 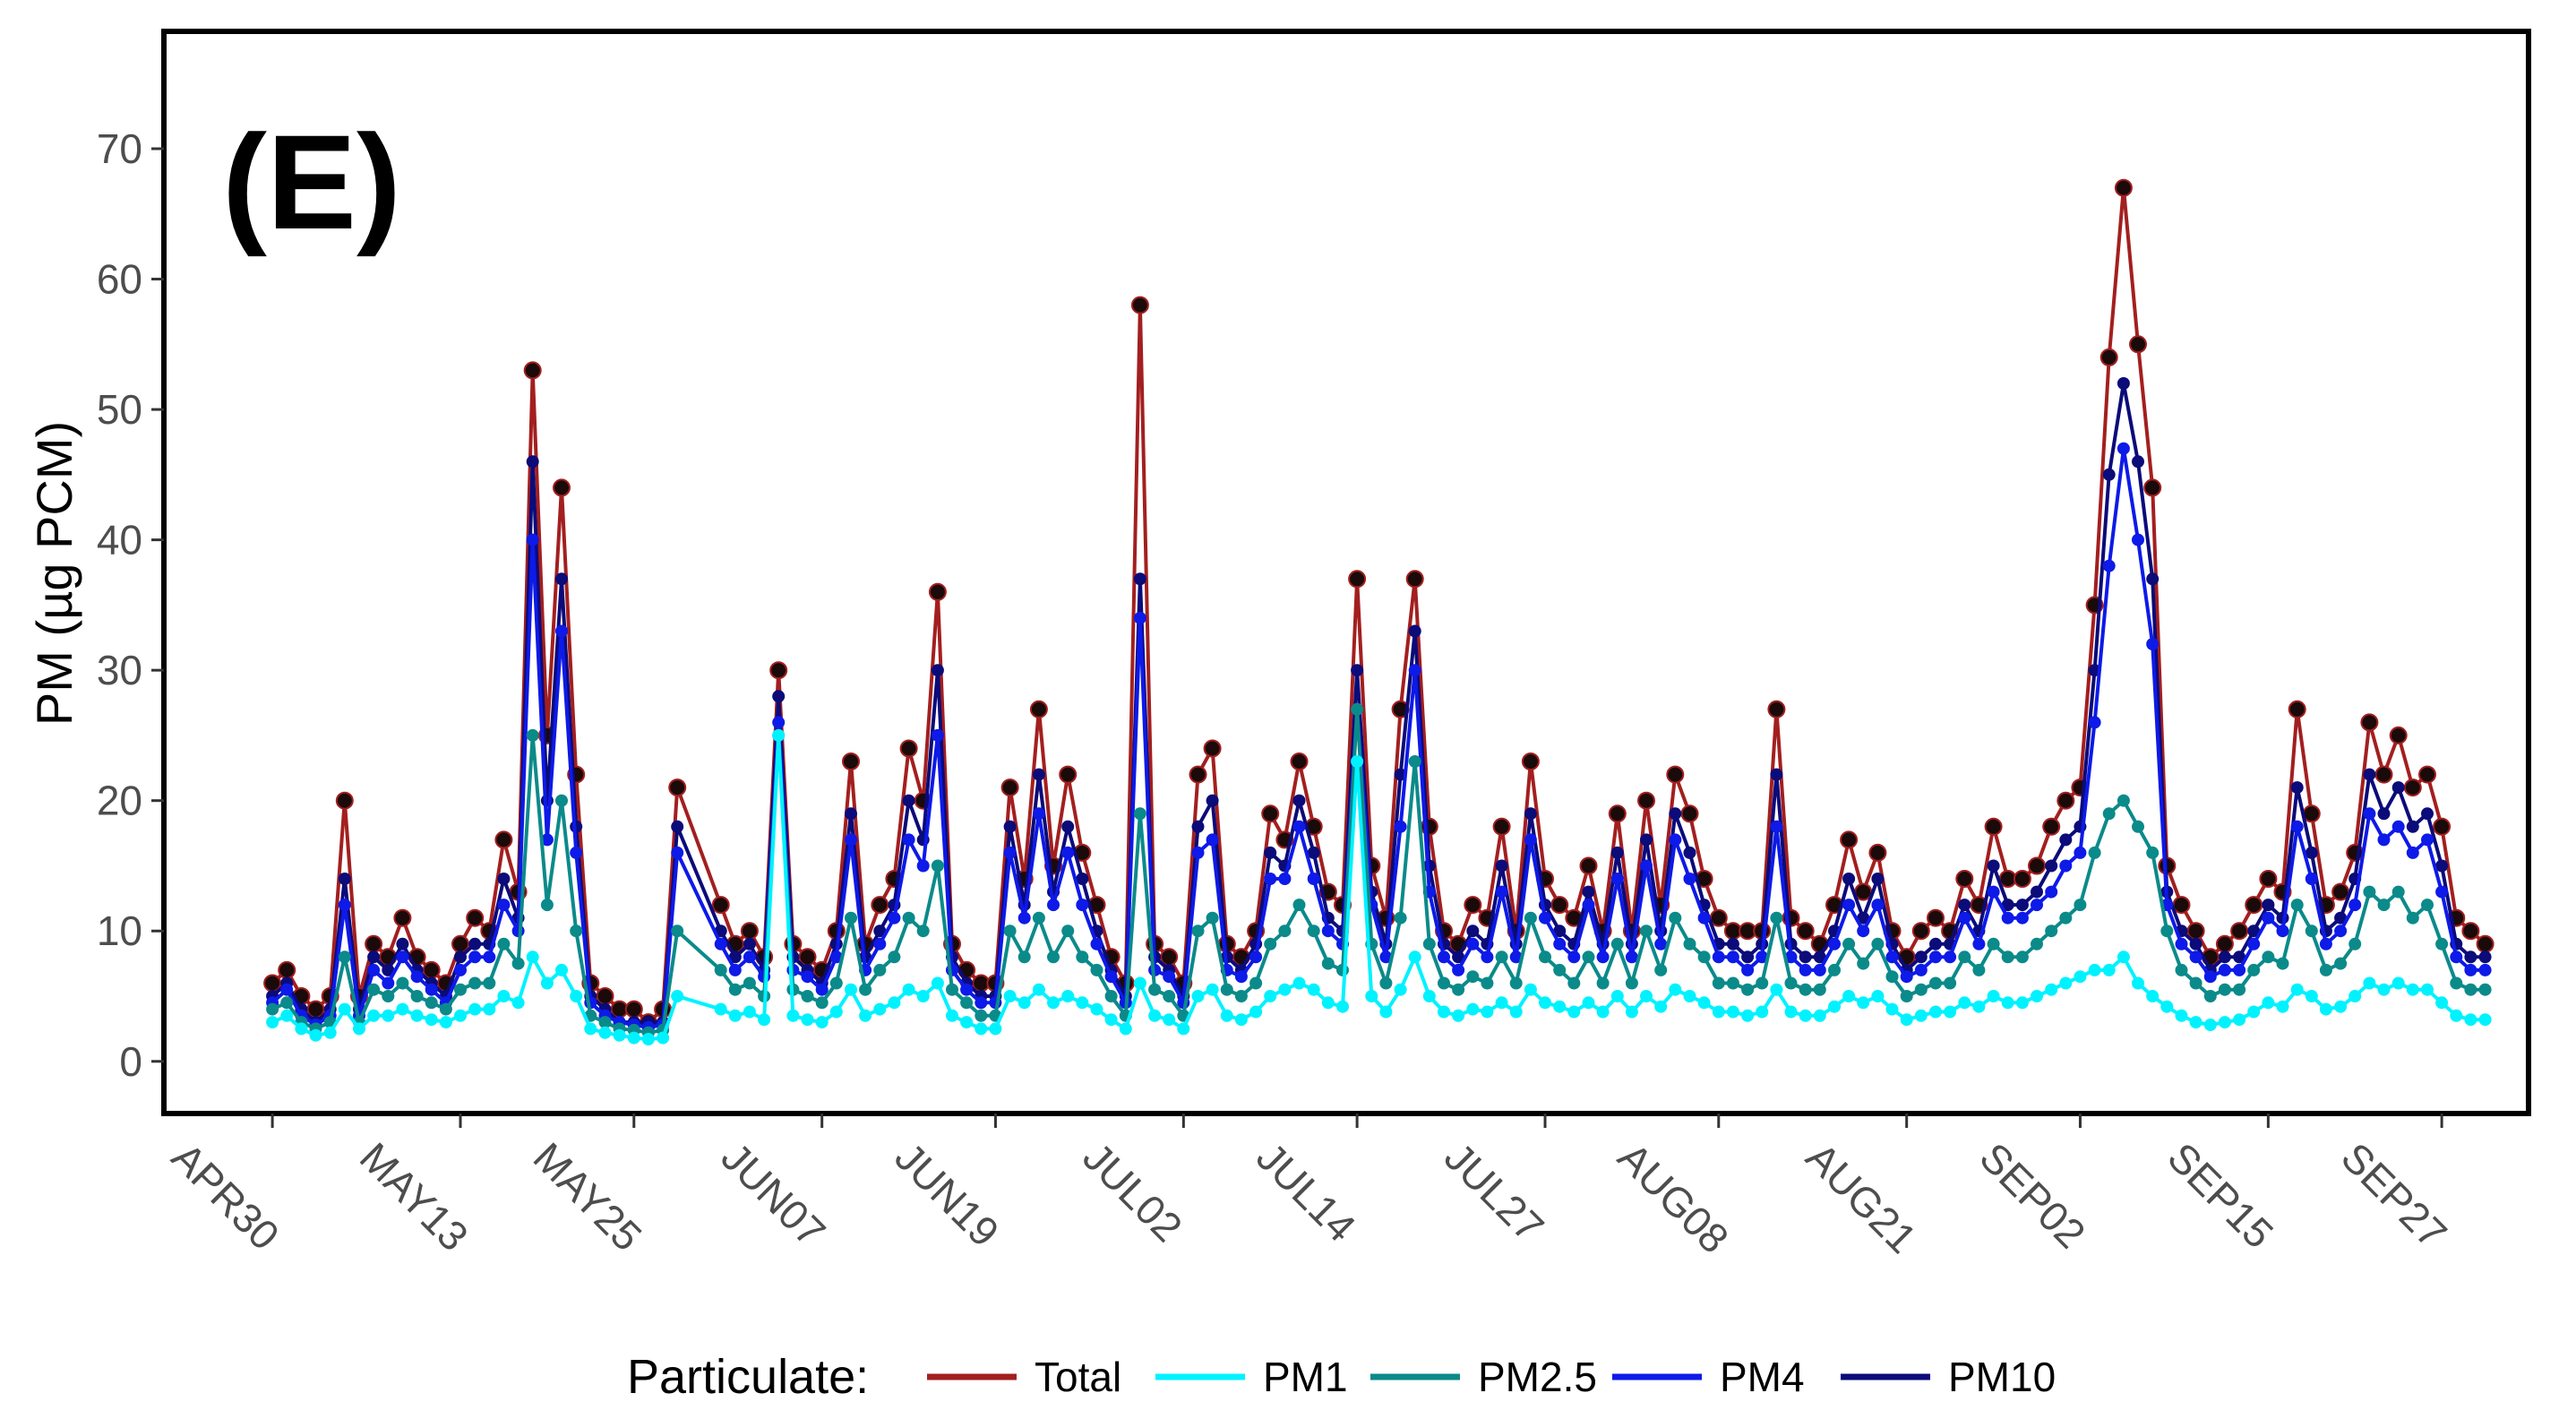 What do you see at coordinates (1537, 1377) in the screenshot?
I see `legend-label: PM2.5` at bounding box center [1537, 1377].